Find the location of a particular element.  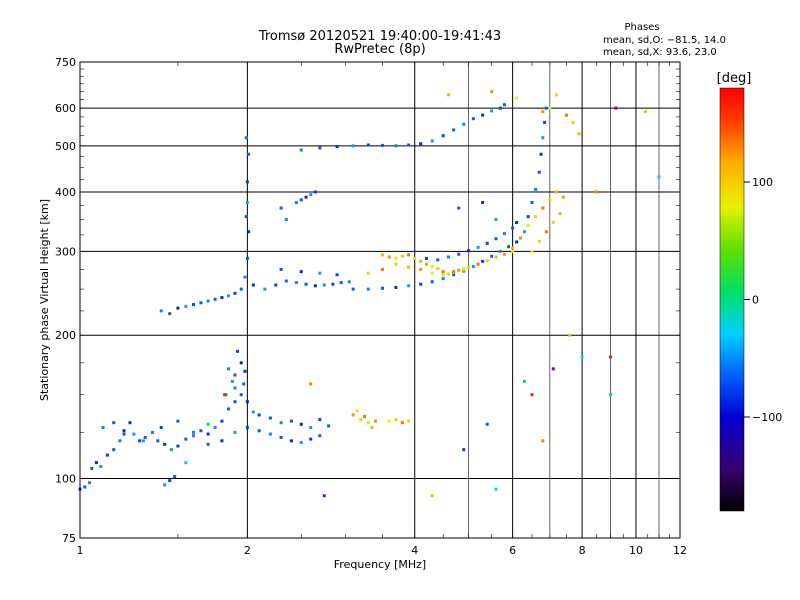

colorbar-ticks: 100 0 −100 is located at coordinates (763, 300).